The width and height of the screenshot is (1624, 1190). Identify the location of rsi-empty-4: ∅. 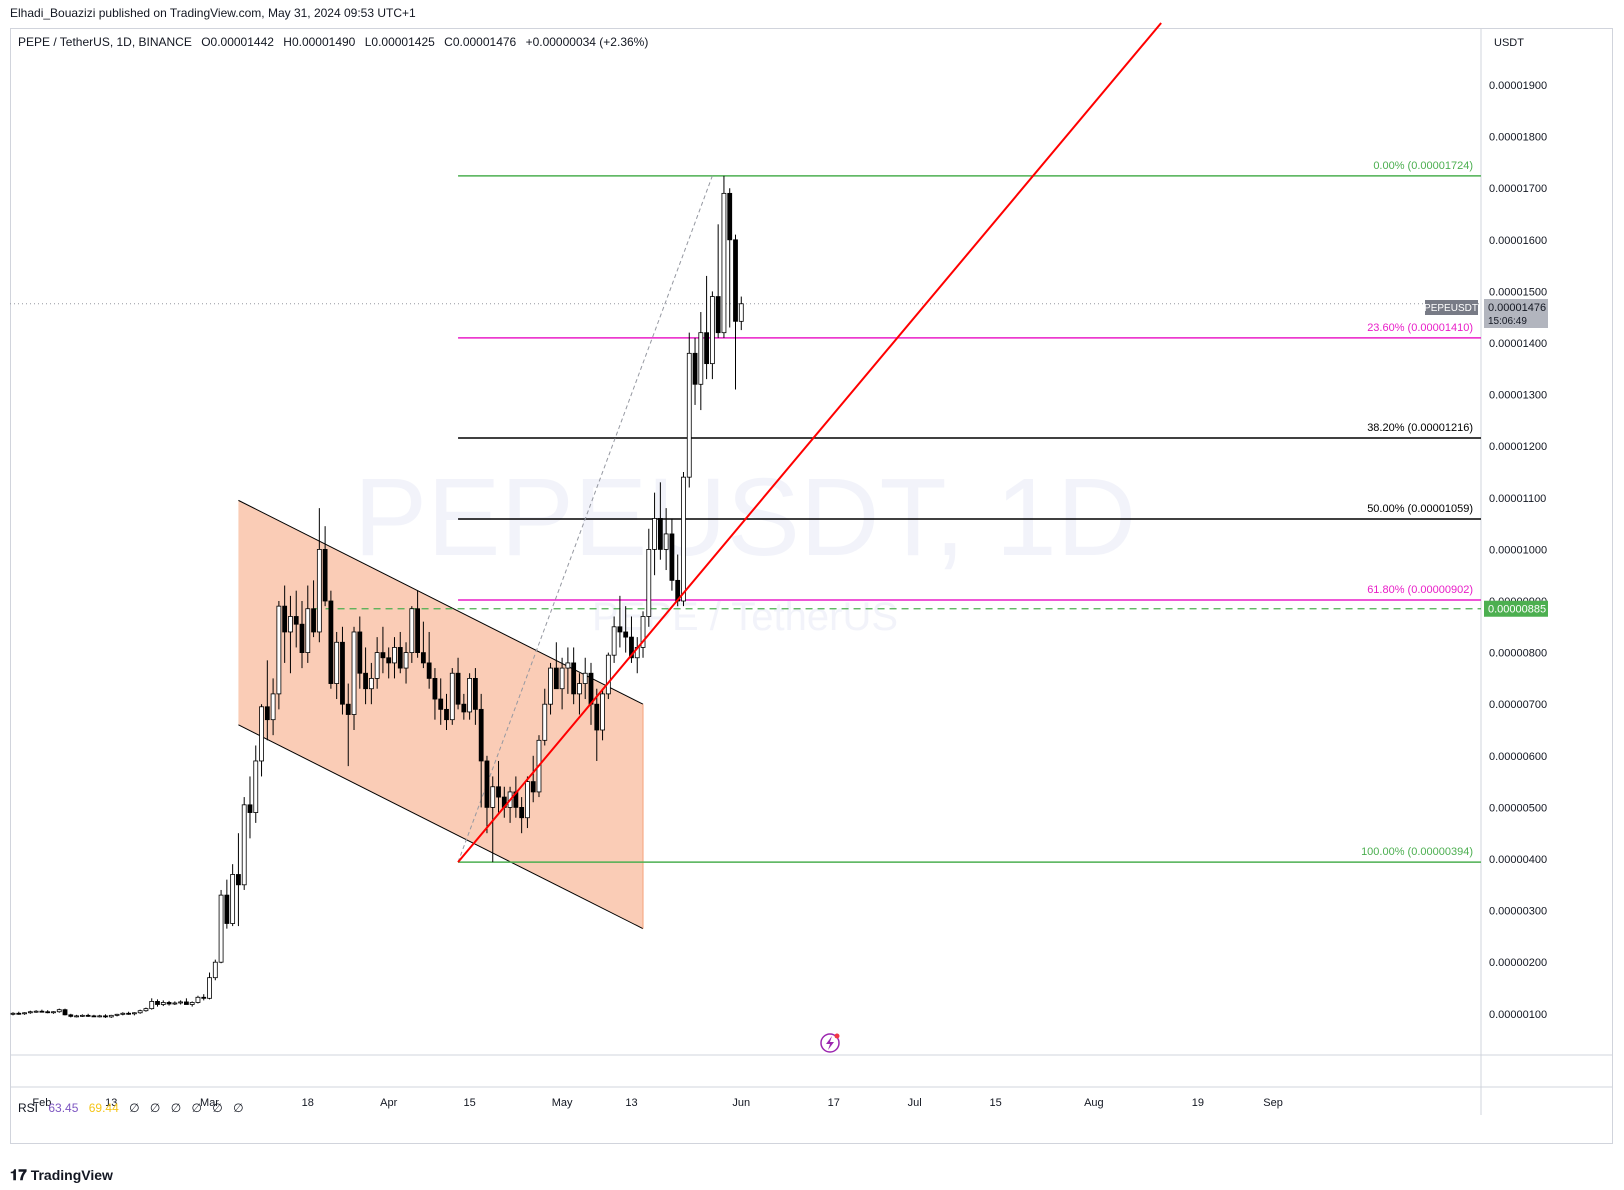
(196, 1108).